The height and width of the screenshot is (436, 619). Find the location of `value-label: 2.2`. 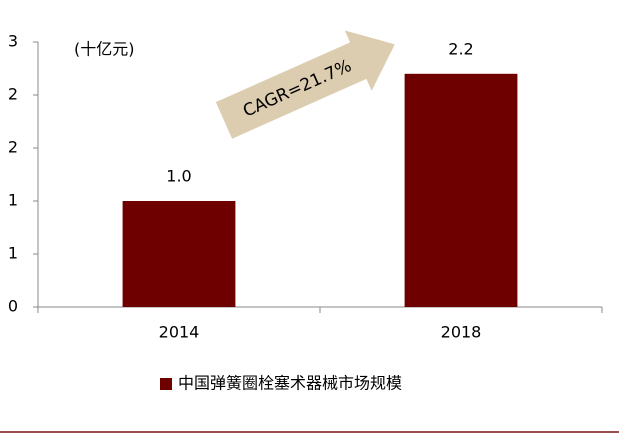

value-label: 2.2 is located at coordinates (460, 48).